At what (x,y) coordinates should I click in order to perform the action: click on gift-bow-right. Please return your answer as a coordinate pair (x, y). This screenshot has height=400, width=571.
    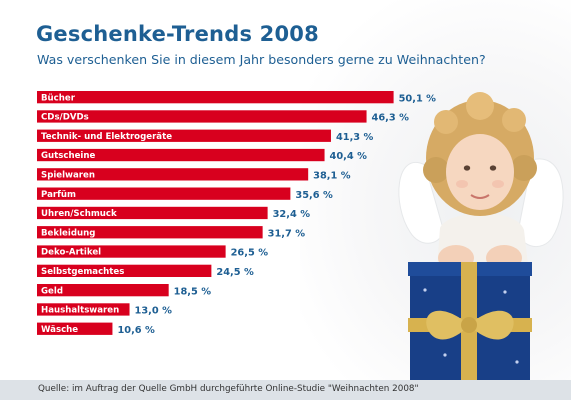
    Looking at the image, I should click on (491, 325).